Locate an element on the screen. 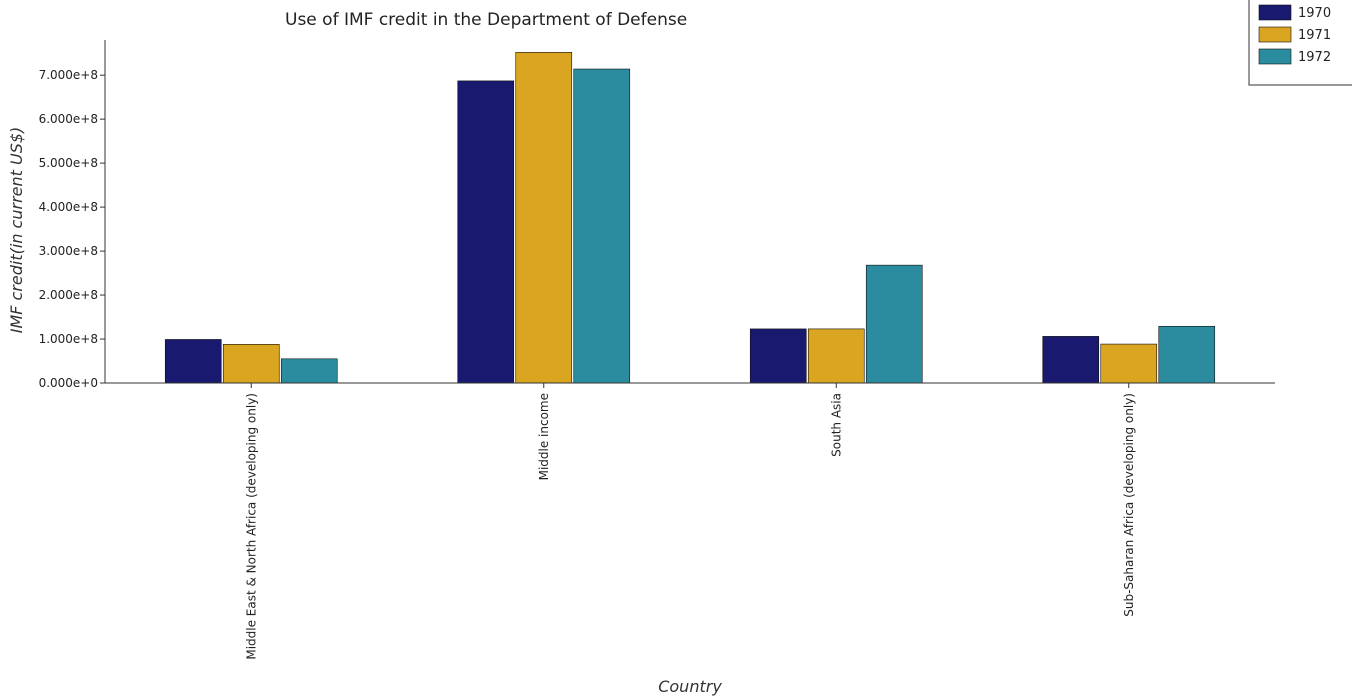 The width and height of the screenshot is (1352, 700). x-axis-label: Country is located at coordinates (690, 686).